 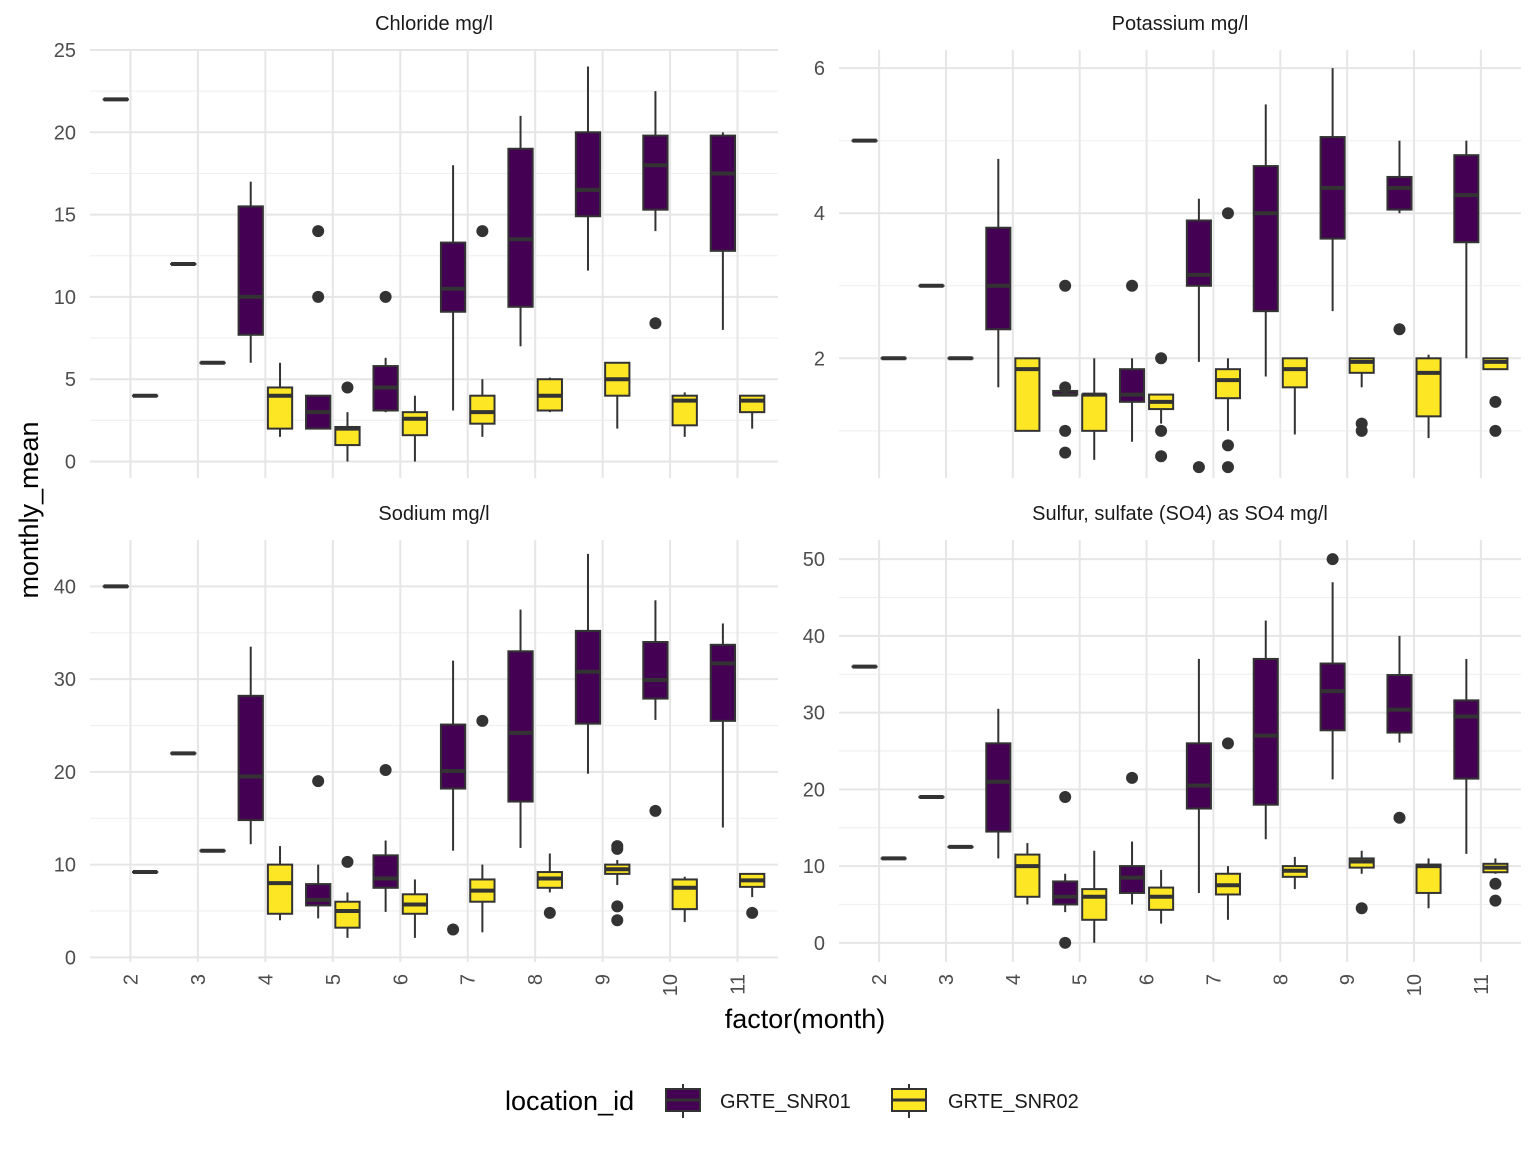 I want to click on x-tick-label: 8, so click(x=536, y=979).